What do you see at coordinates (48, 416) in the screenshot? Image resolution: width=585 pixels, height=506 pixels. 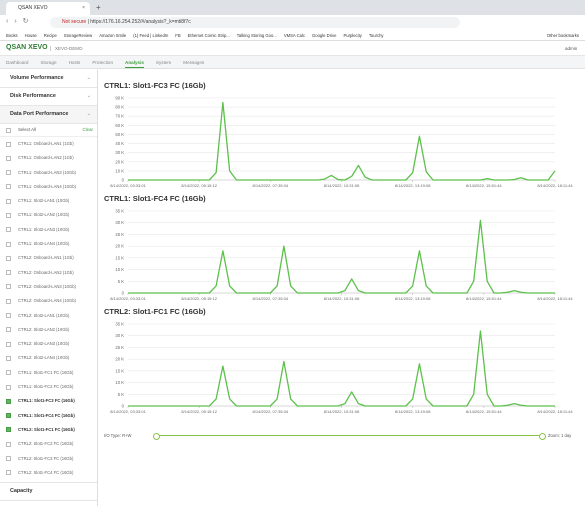 I see `port-item: CTRL1: Slot1-FC4 FC (16Gb)` at bounding box center [48, 416].